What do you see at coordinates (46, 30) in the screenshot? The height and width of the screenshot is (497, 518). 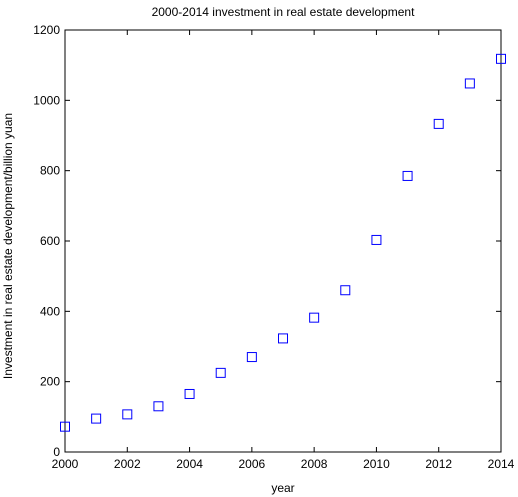 I see `y-tick-label: 1200` at bounding box center [46, 30].